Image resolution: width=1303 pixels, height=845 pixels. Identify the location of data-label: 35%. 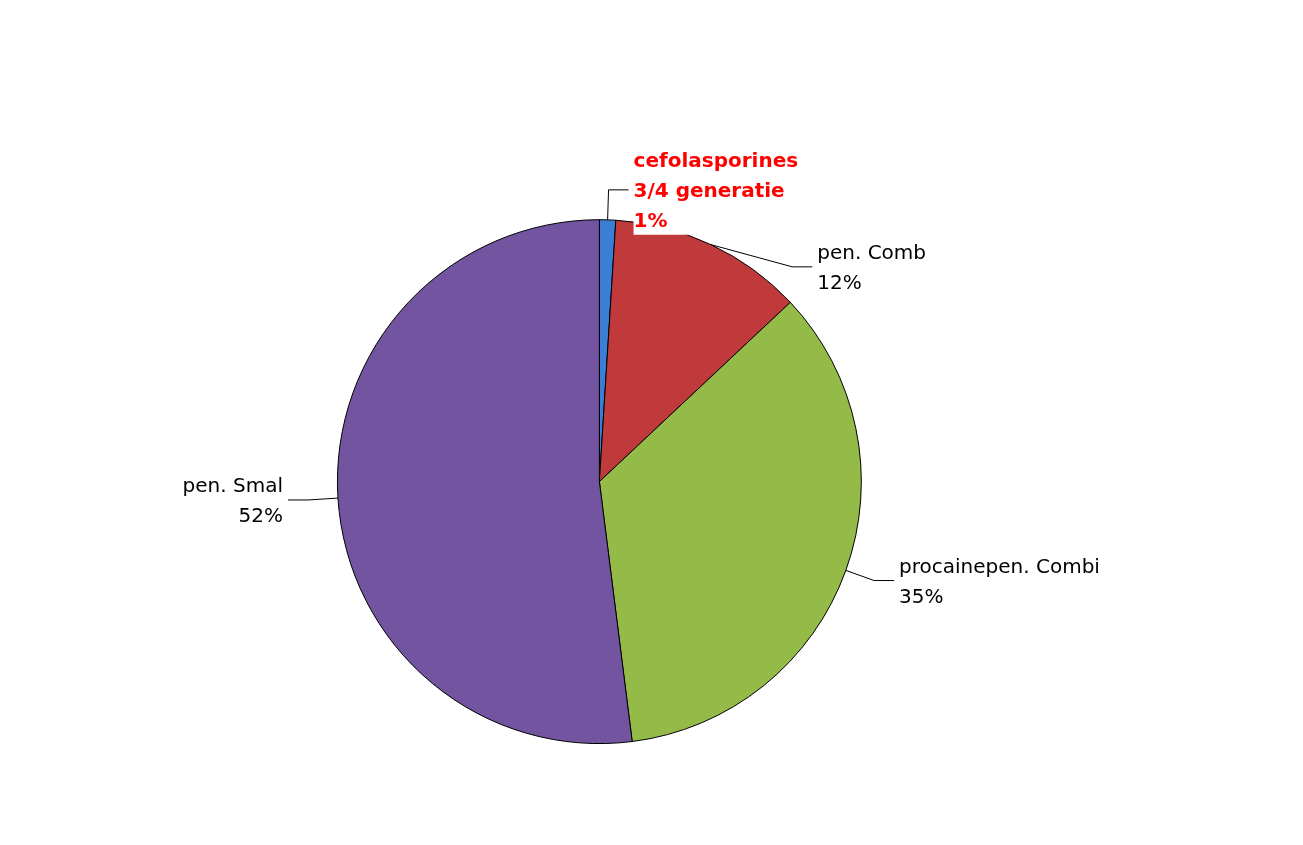
(921, 595).